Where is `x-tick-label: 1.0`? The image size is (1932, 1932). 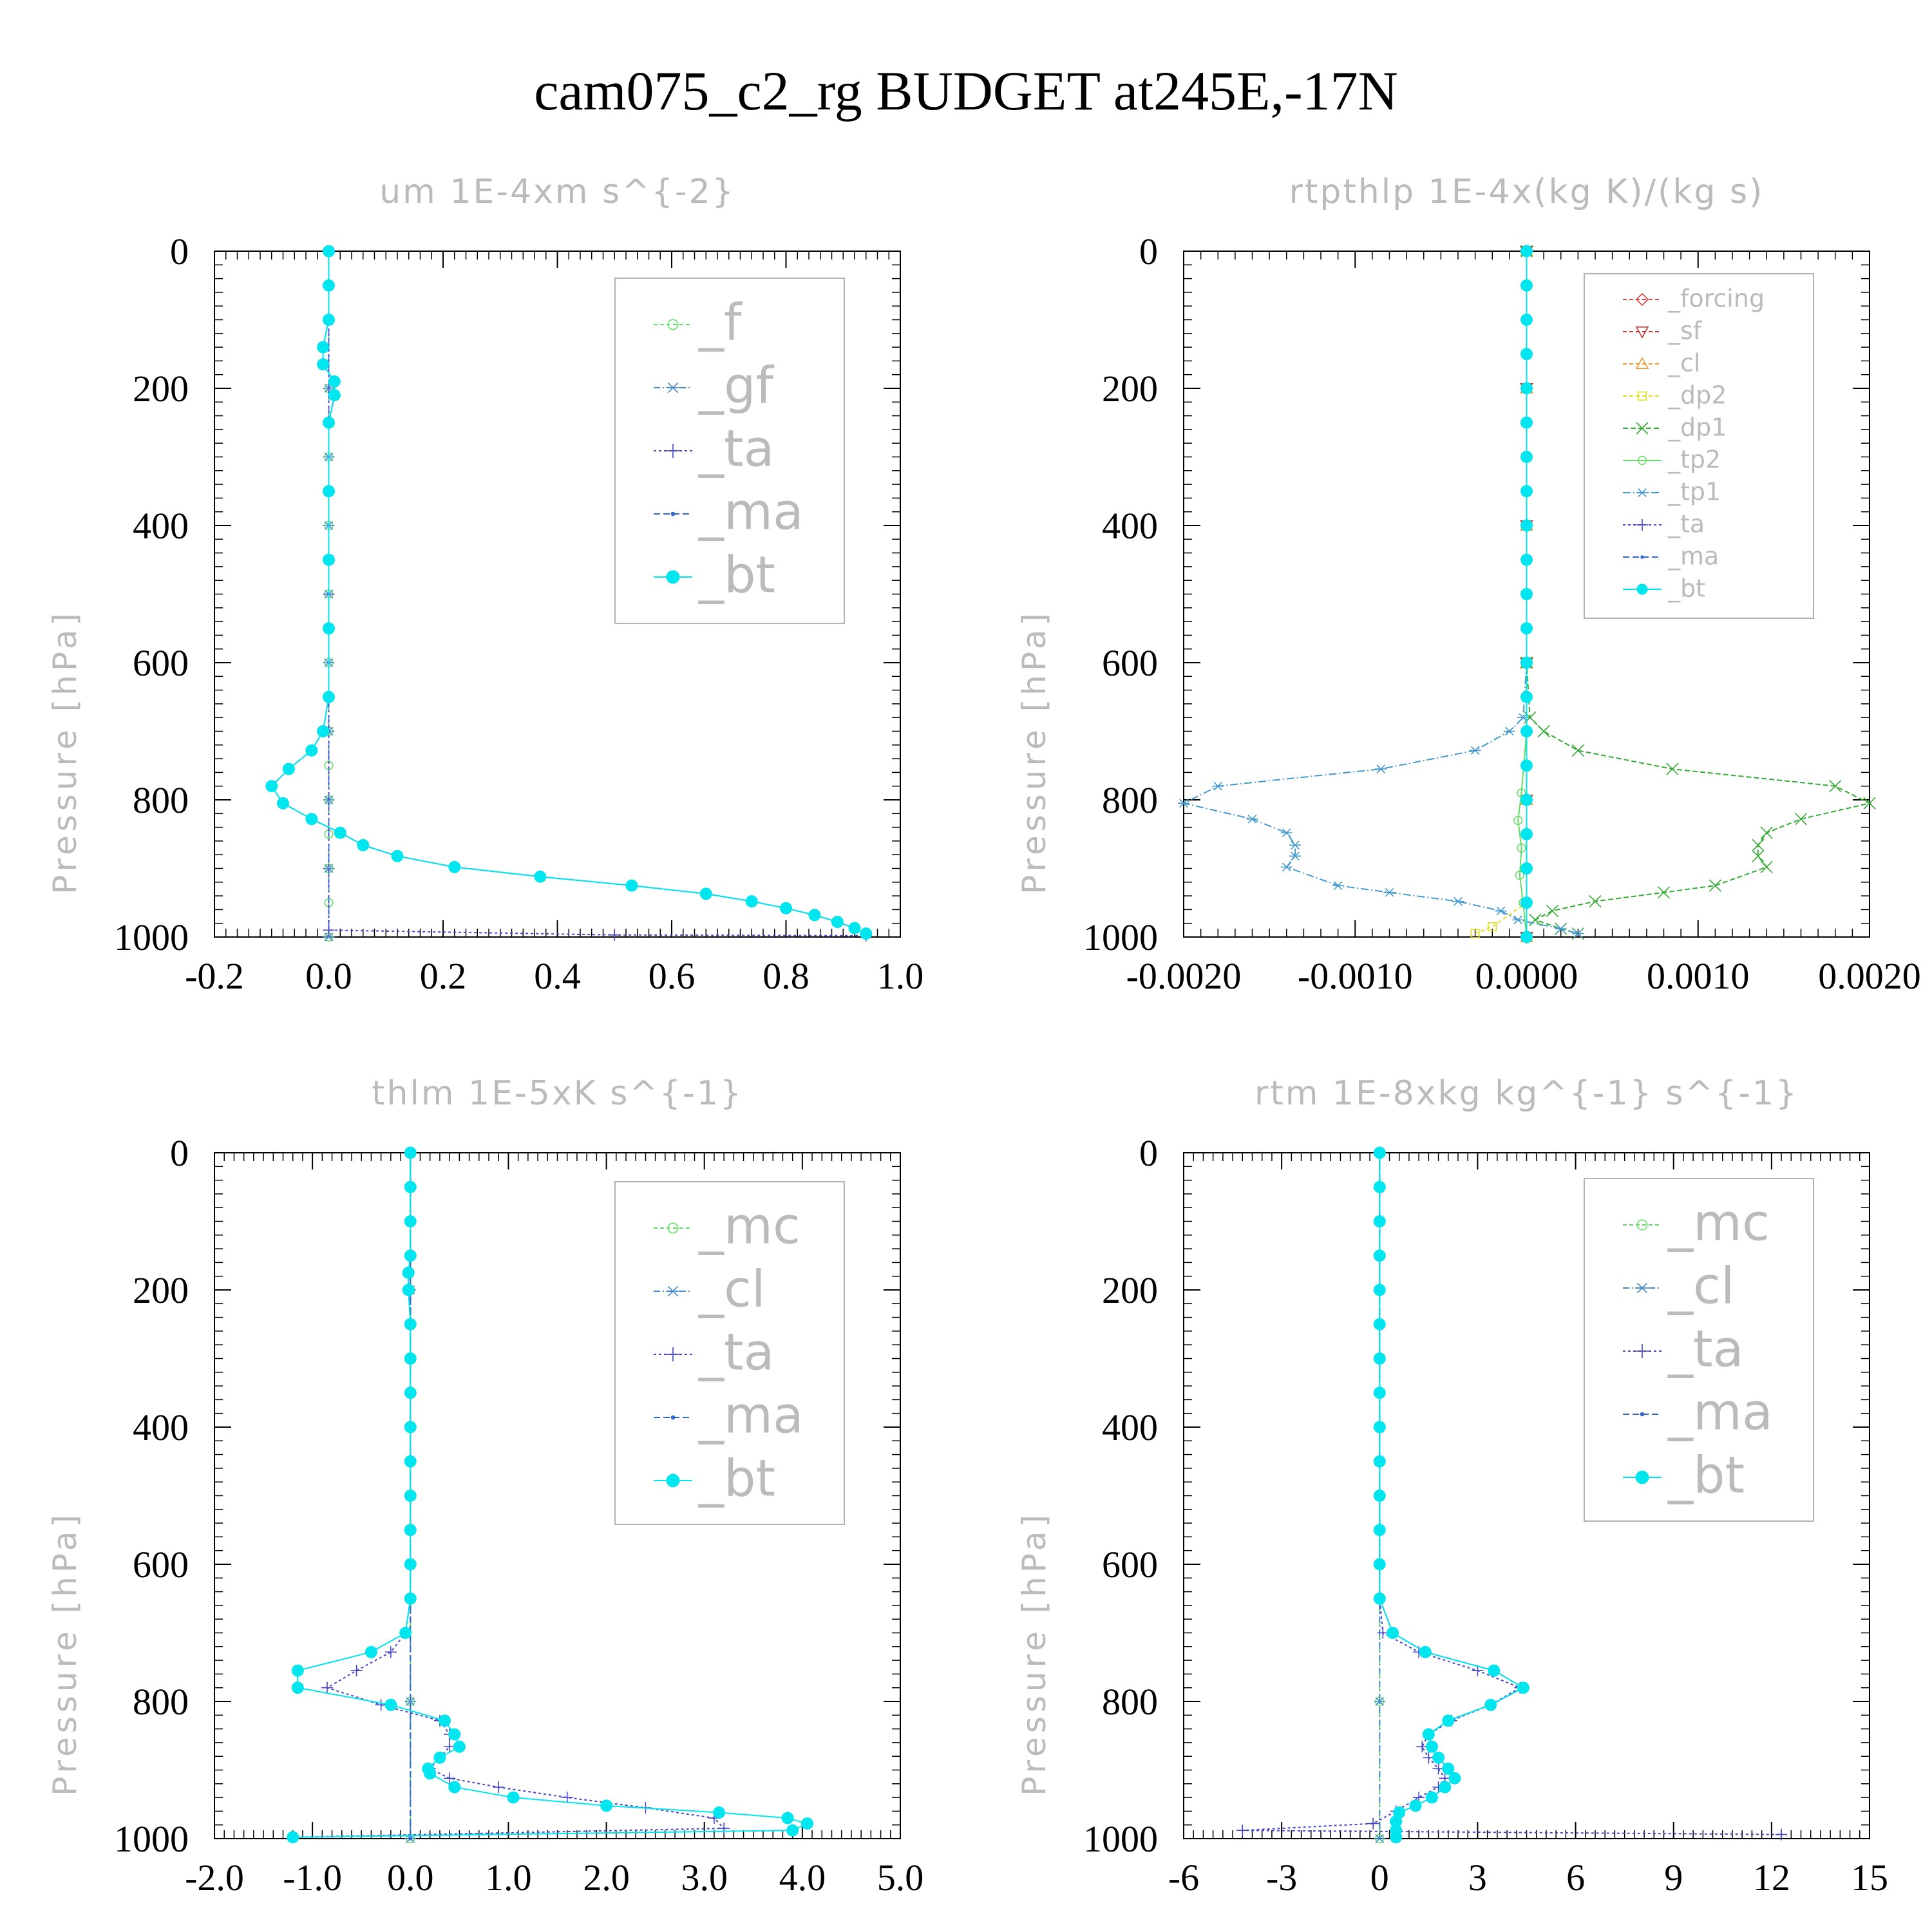 x-tick-label: 1.0 is located at coordinates (509, 1878).